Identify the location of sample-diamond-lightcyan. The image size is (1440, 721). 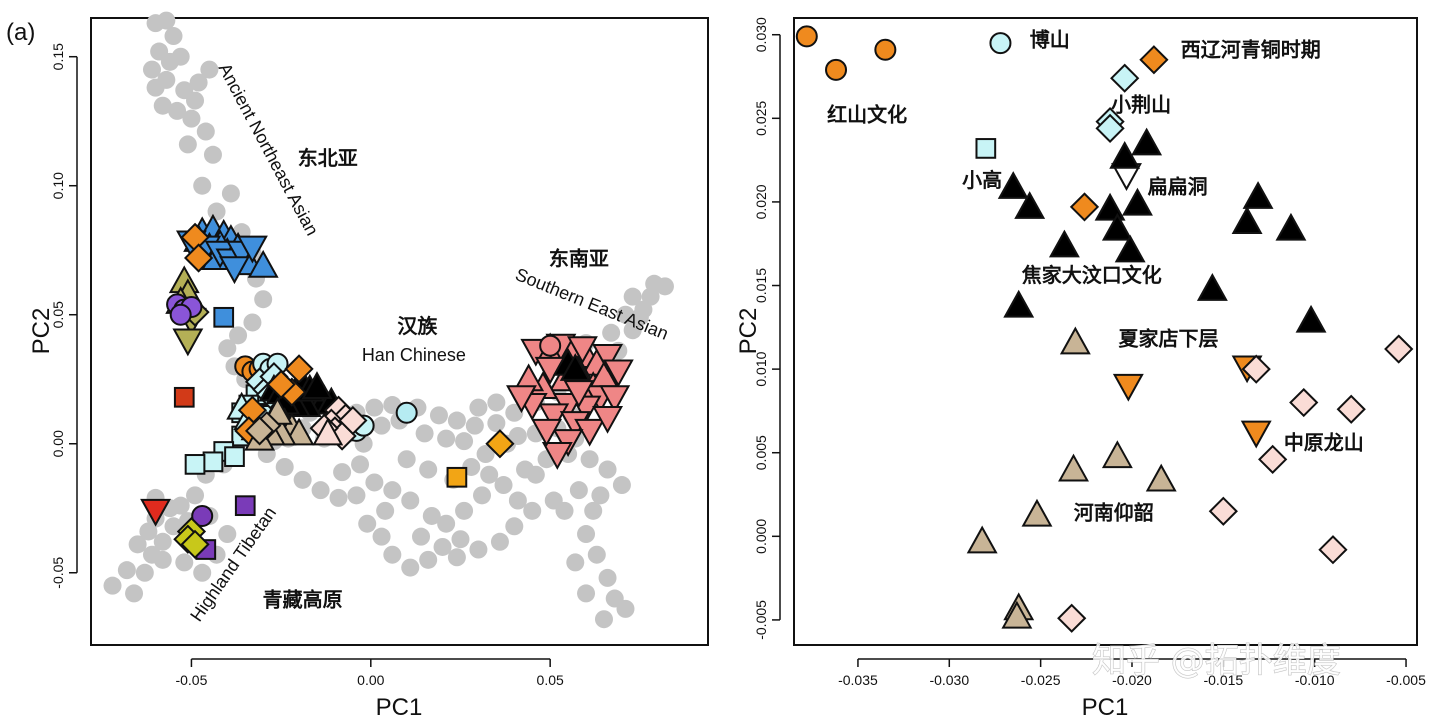
(1125, 78).